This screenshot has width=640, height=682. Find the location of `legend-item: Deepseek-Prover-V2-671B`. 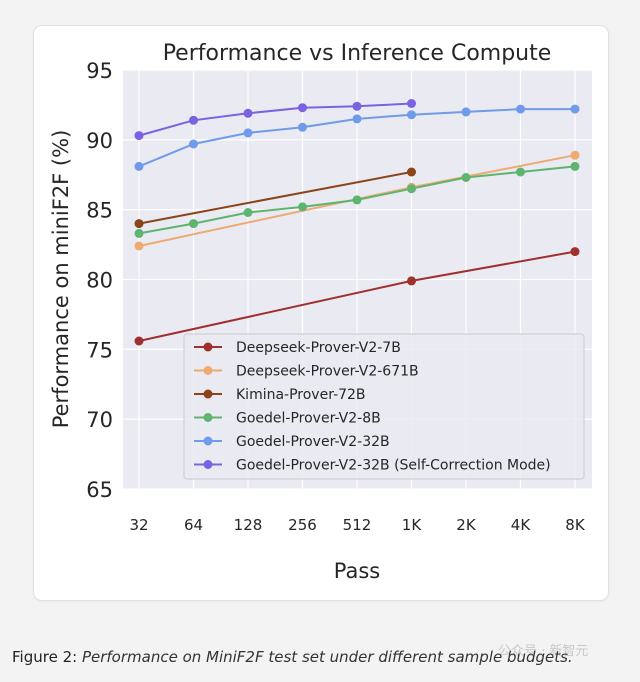

legend-item: Deepseek-Prover-V2-671B is located at coordinates (306, 372).